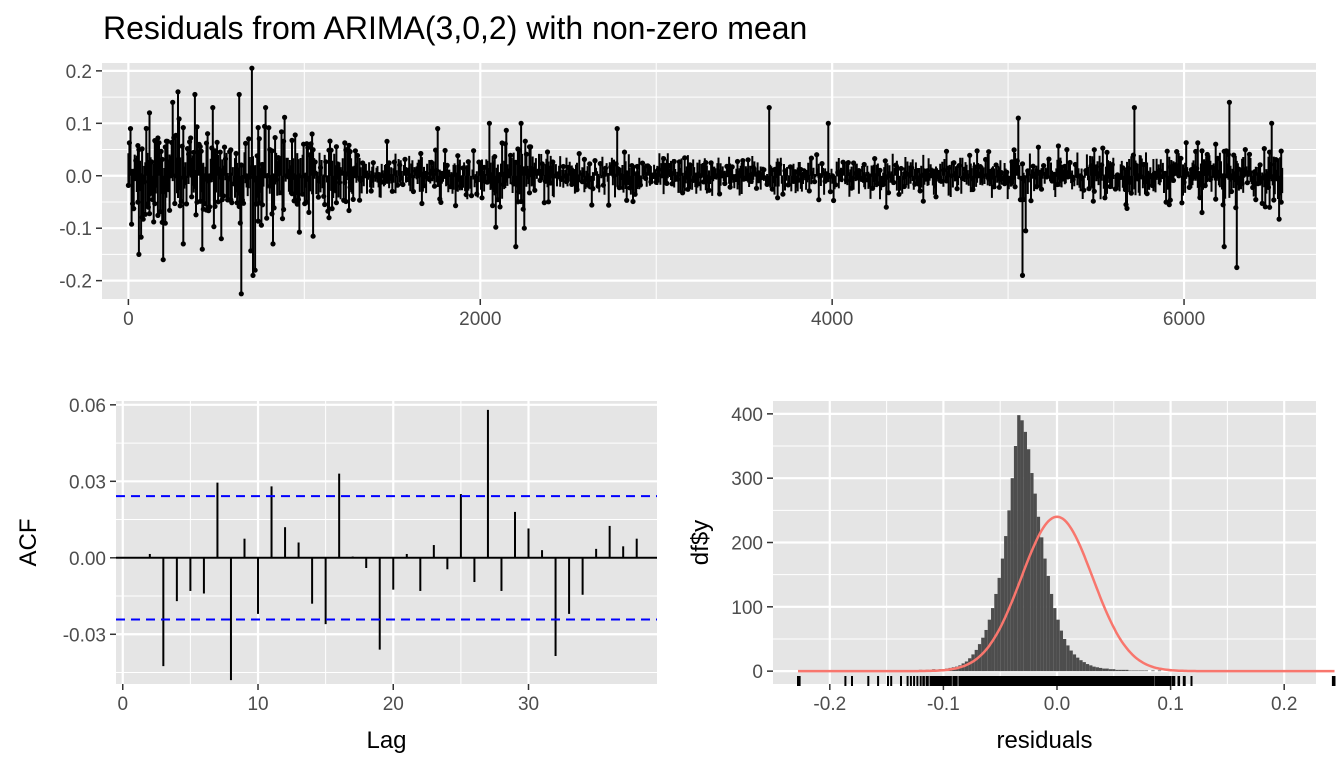  Describe the element at coordinates (122, 704) in the screenshot. I see `x-tick-label: 0` at that location.